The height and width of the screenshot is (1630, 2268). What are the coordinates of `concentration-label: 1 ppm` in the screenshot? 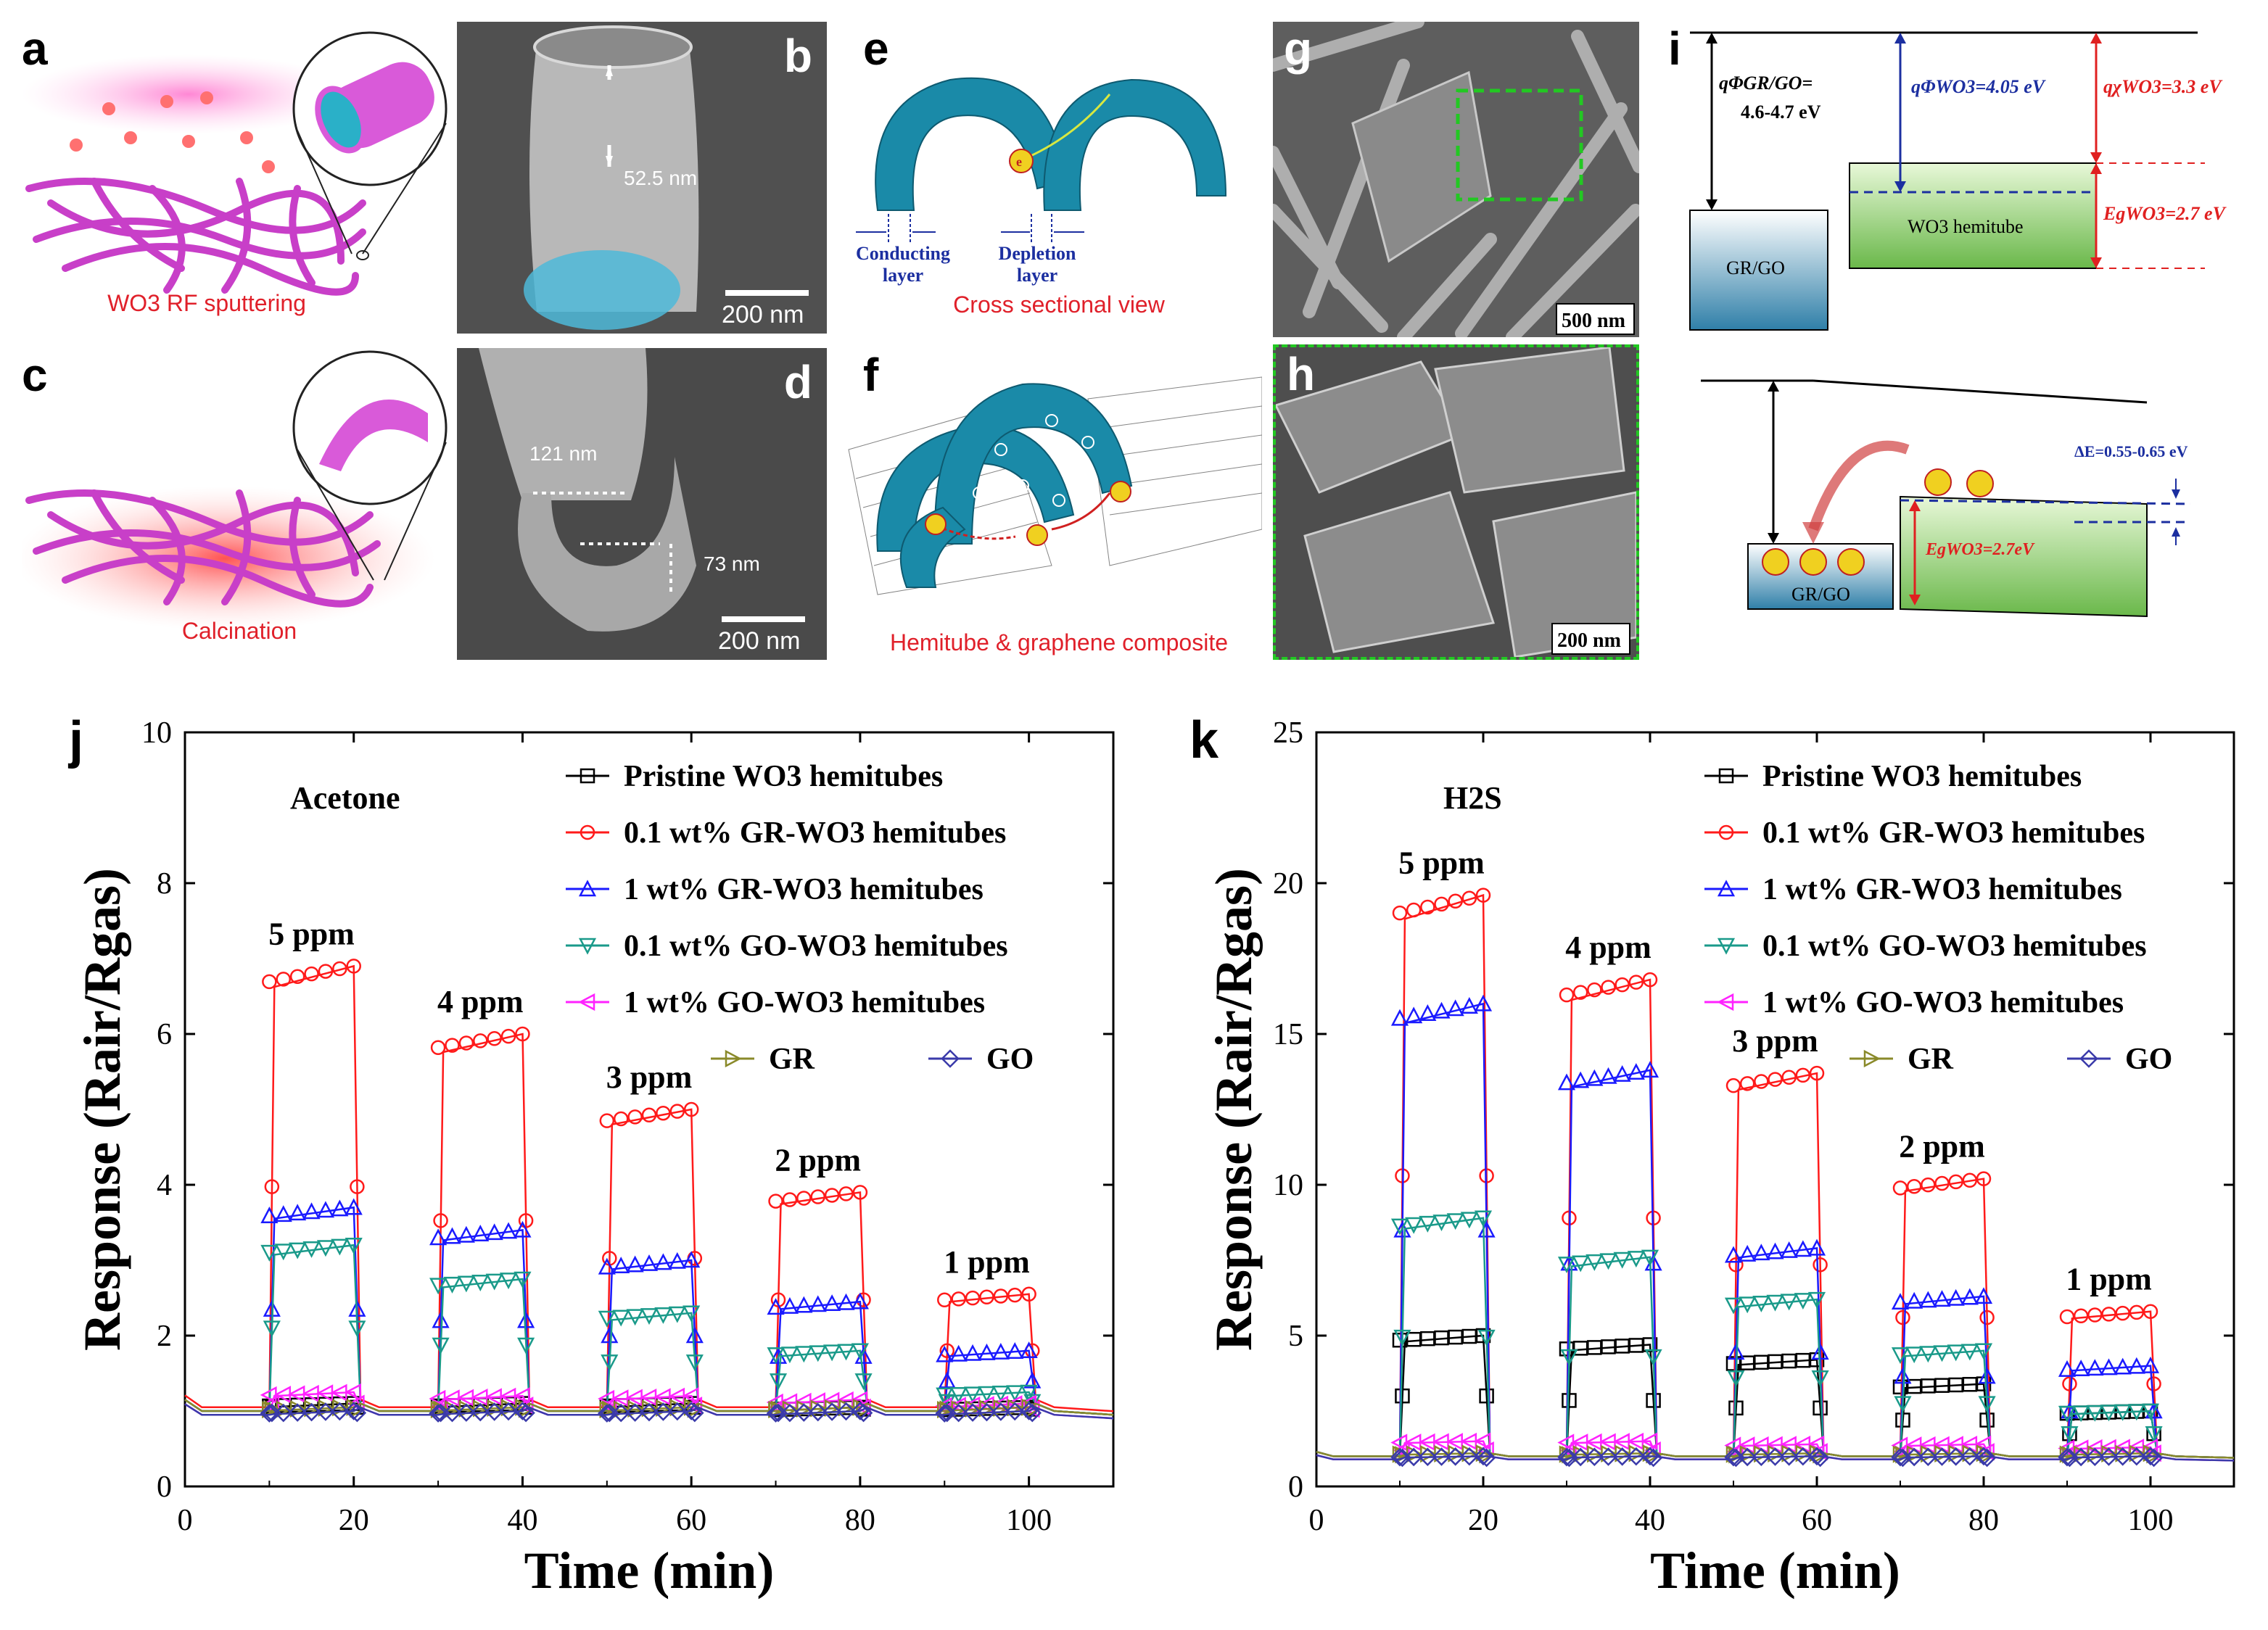 It's located at (2109, 1279).